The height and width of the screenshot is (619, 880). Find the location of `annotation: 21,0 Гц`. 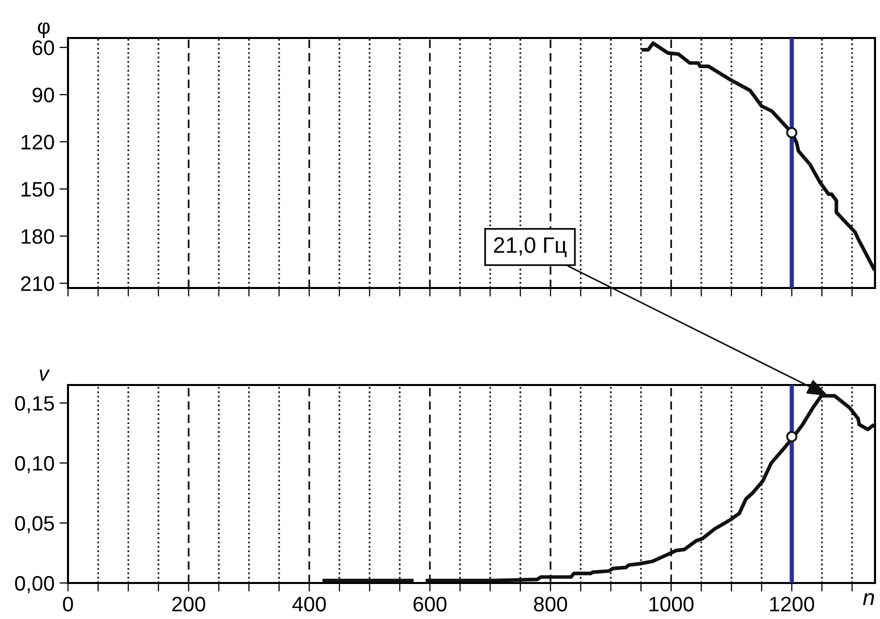

annotation: 21,0 Гц is located at coordinates (530, 247).